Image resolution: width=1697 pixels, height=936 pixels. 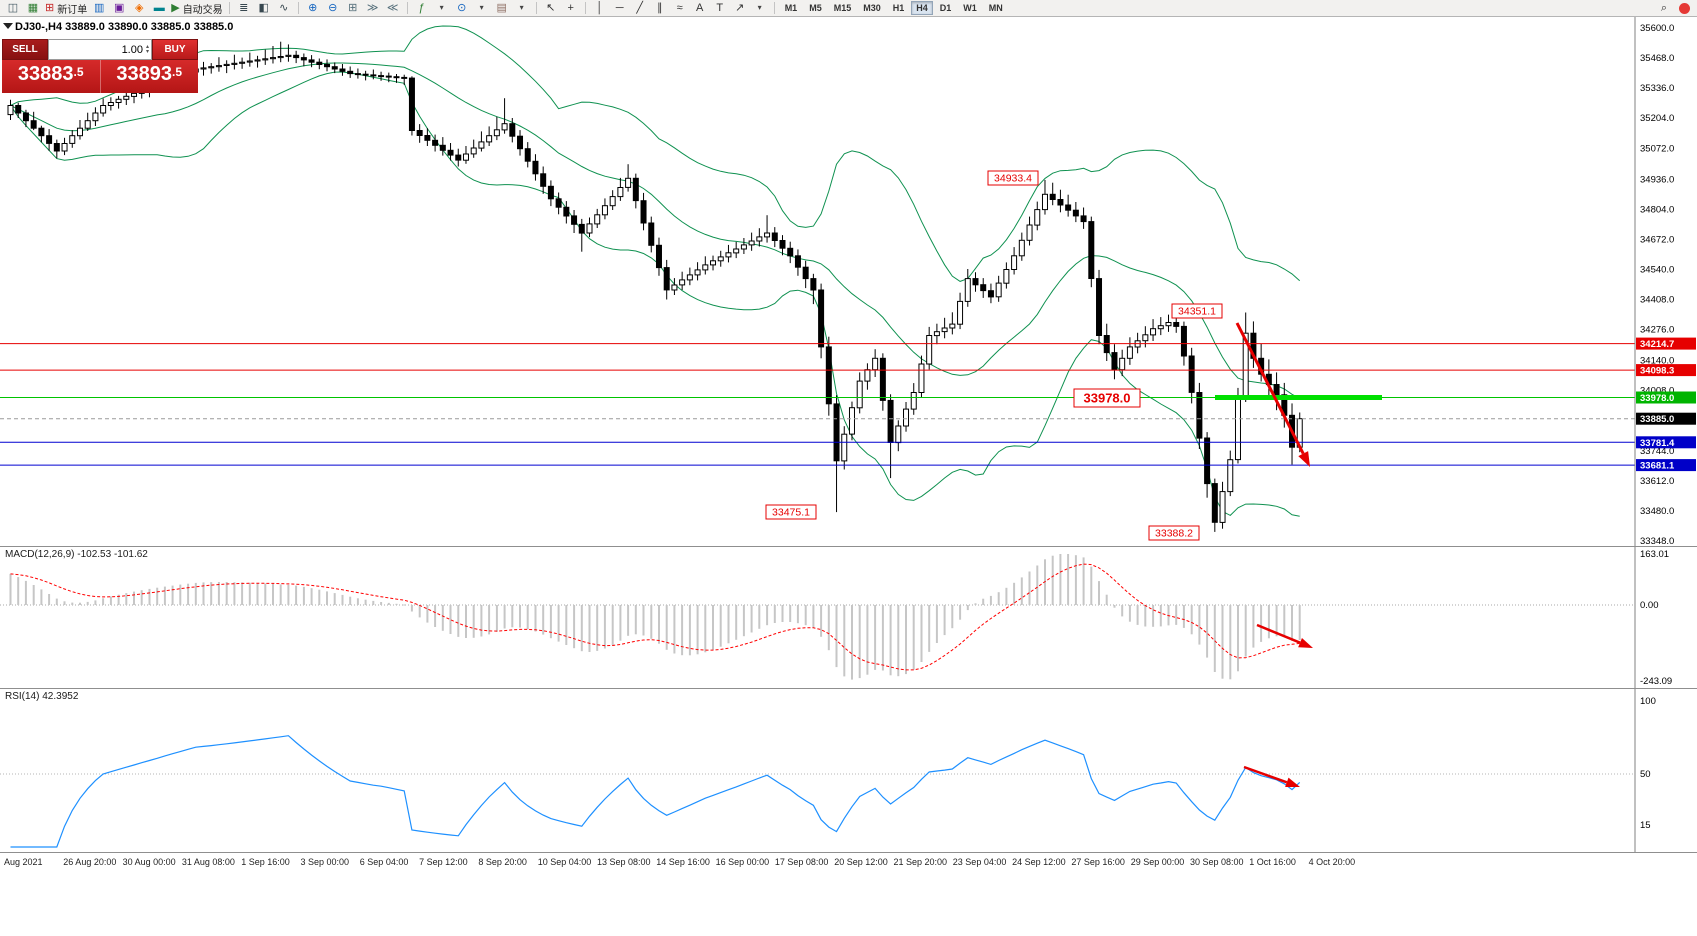 What do you see at coordinates (898, 8) in the screenshot?
I see `timeframe-h1: H1` at bounding box center [898, 8].